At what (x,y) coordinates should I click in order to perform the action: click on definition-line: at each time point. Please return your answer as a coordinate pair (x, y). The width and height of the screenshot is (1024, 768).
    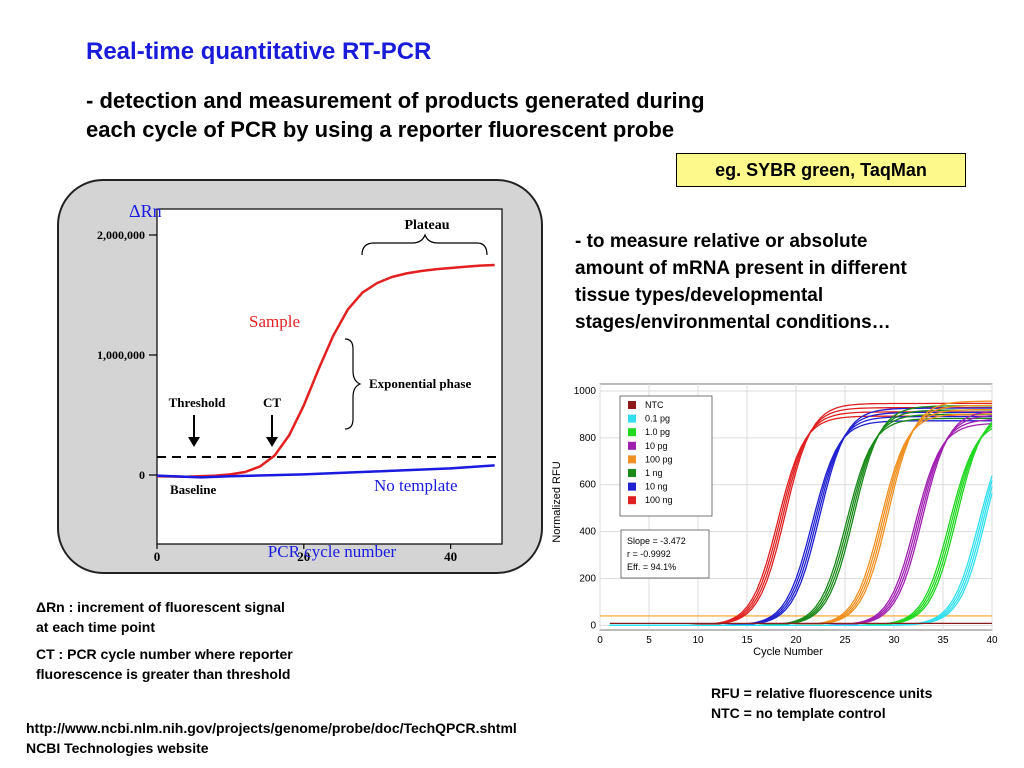
    Looking at the image, I should click on (96, 627).